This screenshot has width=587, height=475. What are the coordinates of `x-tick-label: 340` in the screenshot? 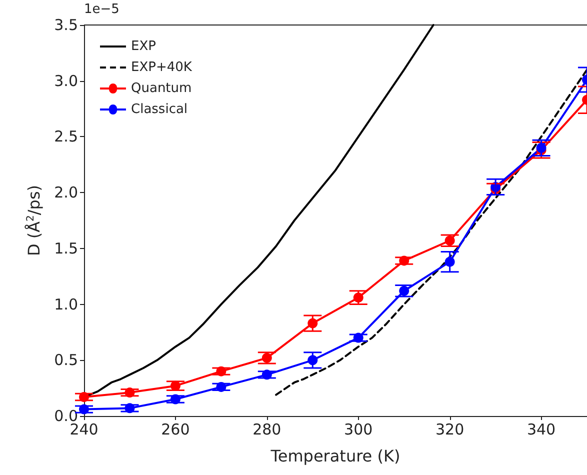 It's located at (541, 429).